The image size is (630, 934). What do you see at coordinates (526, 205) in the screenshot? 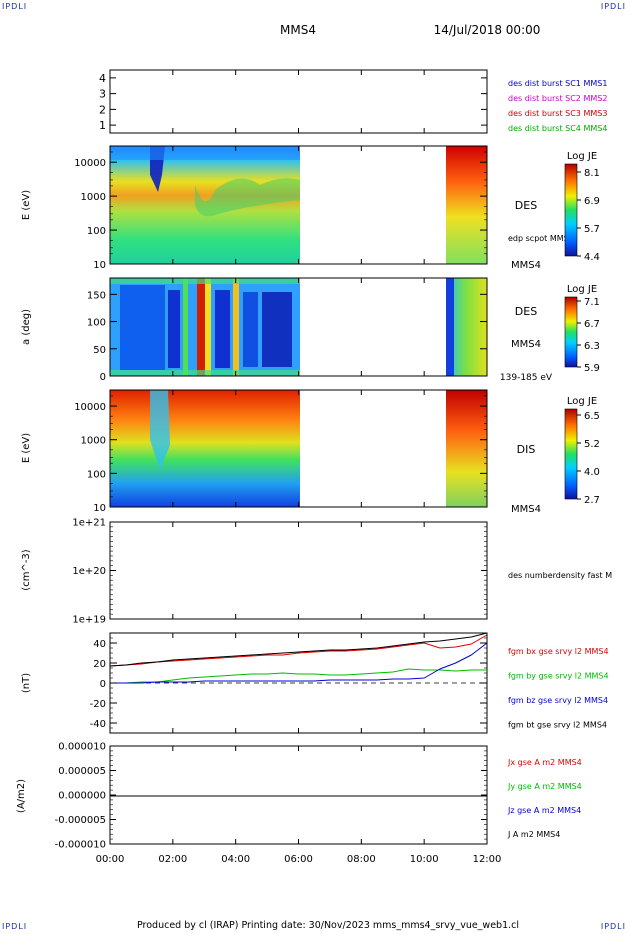
I see `des-energy-label: DES` at bounding box center [526, 205].